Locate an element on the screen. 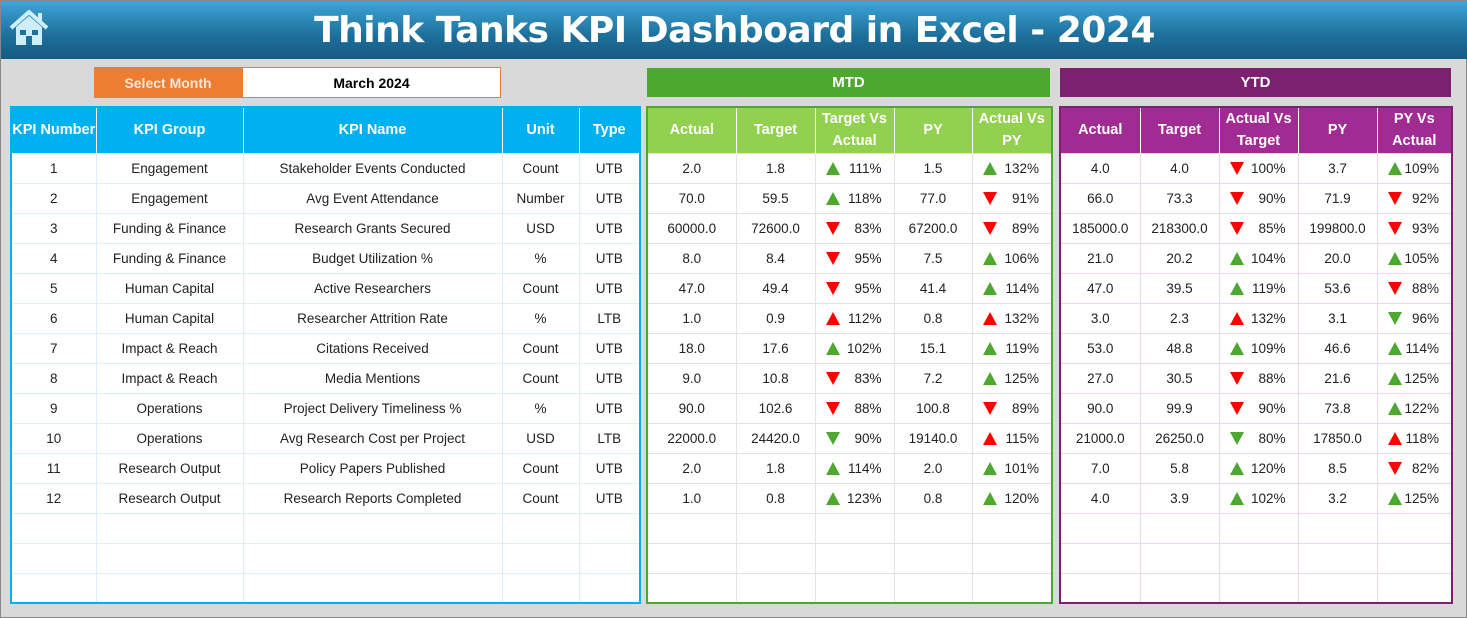 The image size is (1467, 618). value-cell: 1.0 is located at coordinates (691, 318).